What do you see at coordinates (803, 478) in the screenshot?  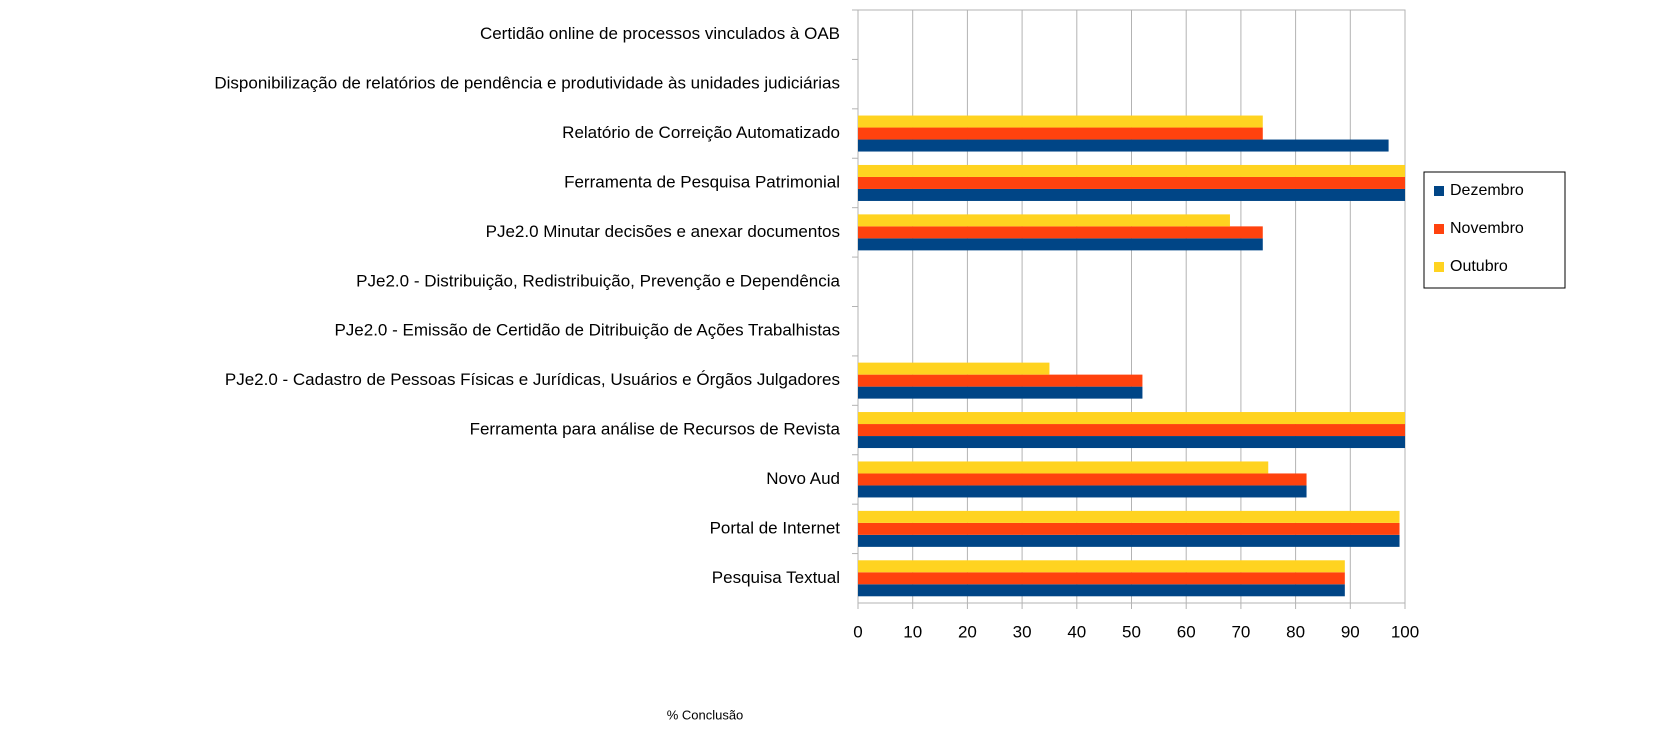 I see `y-tick-label: Novo Aud` at bounding box center [803, 478].